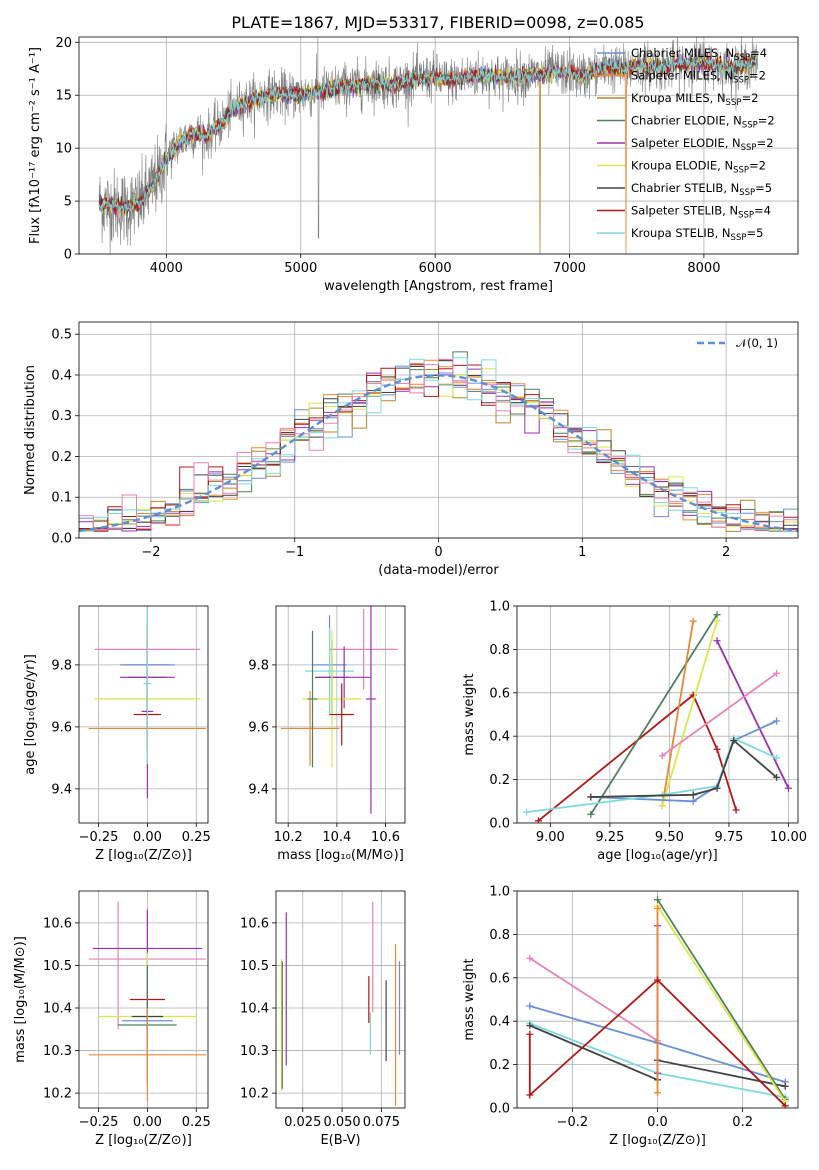 The height and width of the screenshot is (1170, 819). I want to click on x-axis-label: wavelength [Angstrom, rest frame], so click(438, 286).